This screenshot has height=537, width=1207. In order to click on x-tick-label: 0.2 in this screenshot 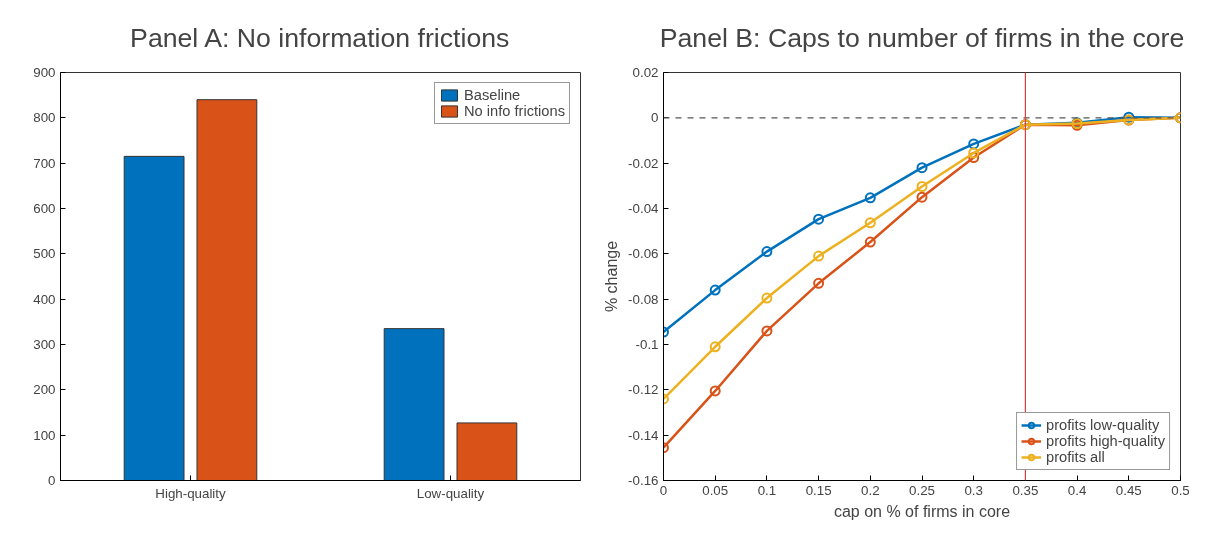, I will do `click(870, 490)`.